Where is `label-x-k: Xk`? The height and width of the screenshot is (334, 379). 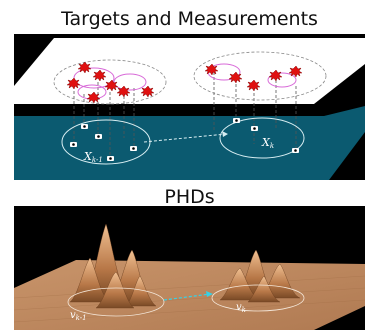 label-x-k: Xk is located at coordinates (267, 143).